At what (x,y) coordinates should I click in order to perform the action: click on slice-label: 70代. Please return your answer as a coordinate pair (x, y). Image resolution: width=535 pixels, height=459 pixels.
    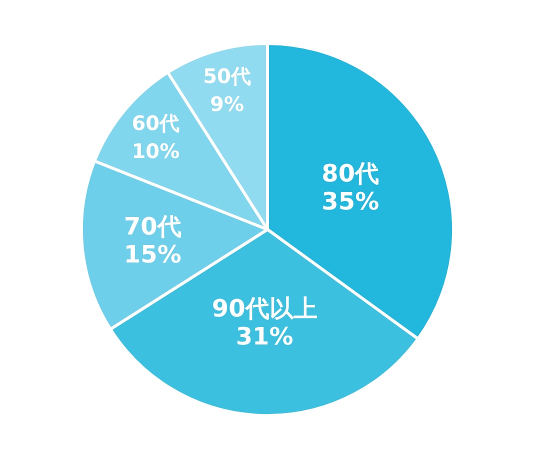
    Looking at the image, I should click on (153, 226).